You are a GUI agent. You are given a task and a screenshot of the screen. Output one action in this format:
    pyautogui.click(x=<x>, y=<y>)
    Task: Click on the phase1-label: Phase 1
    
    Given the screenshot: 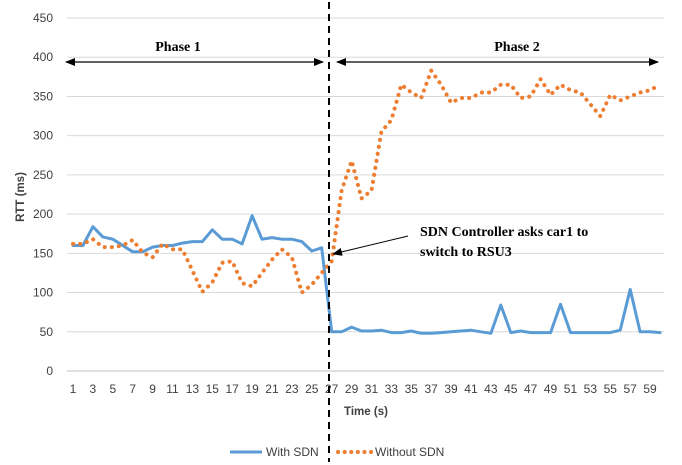 What is the action you would take?
    pyautogui.click(x=178, y=47)
    